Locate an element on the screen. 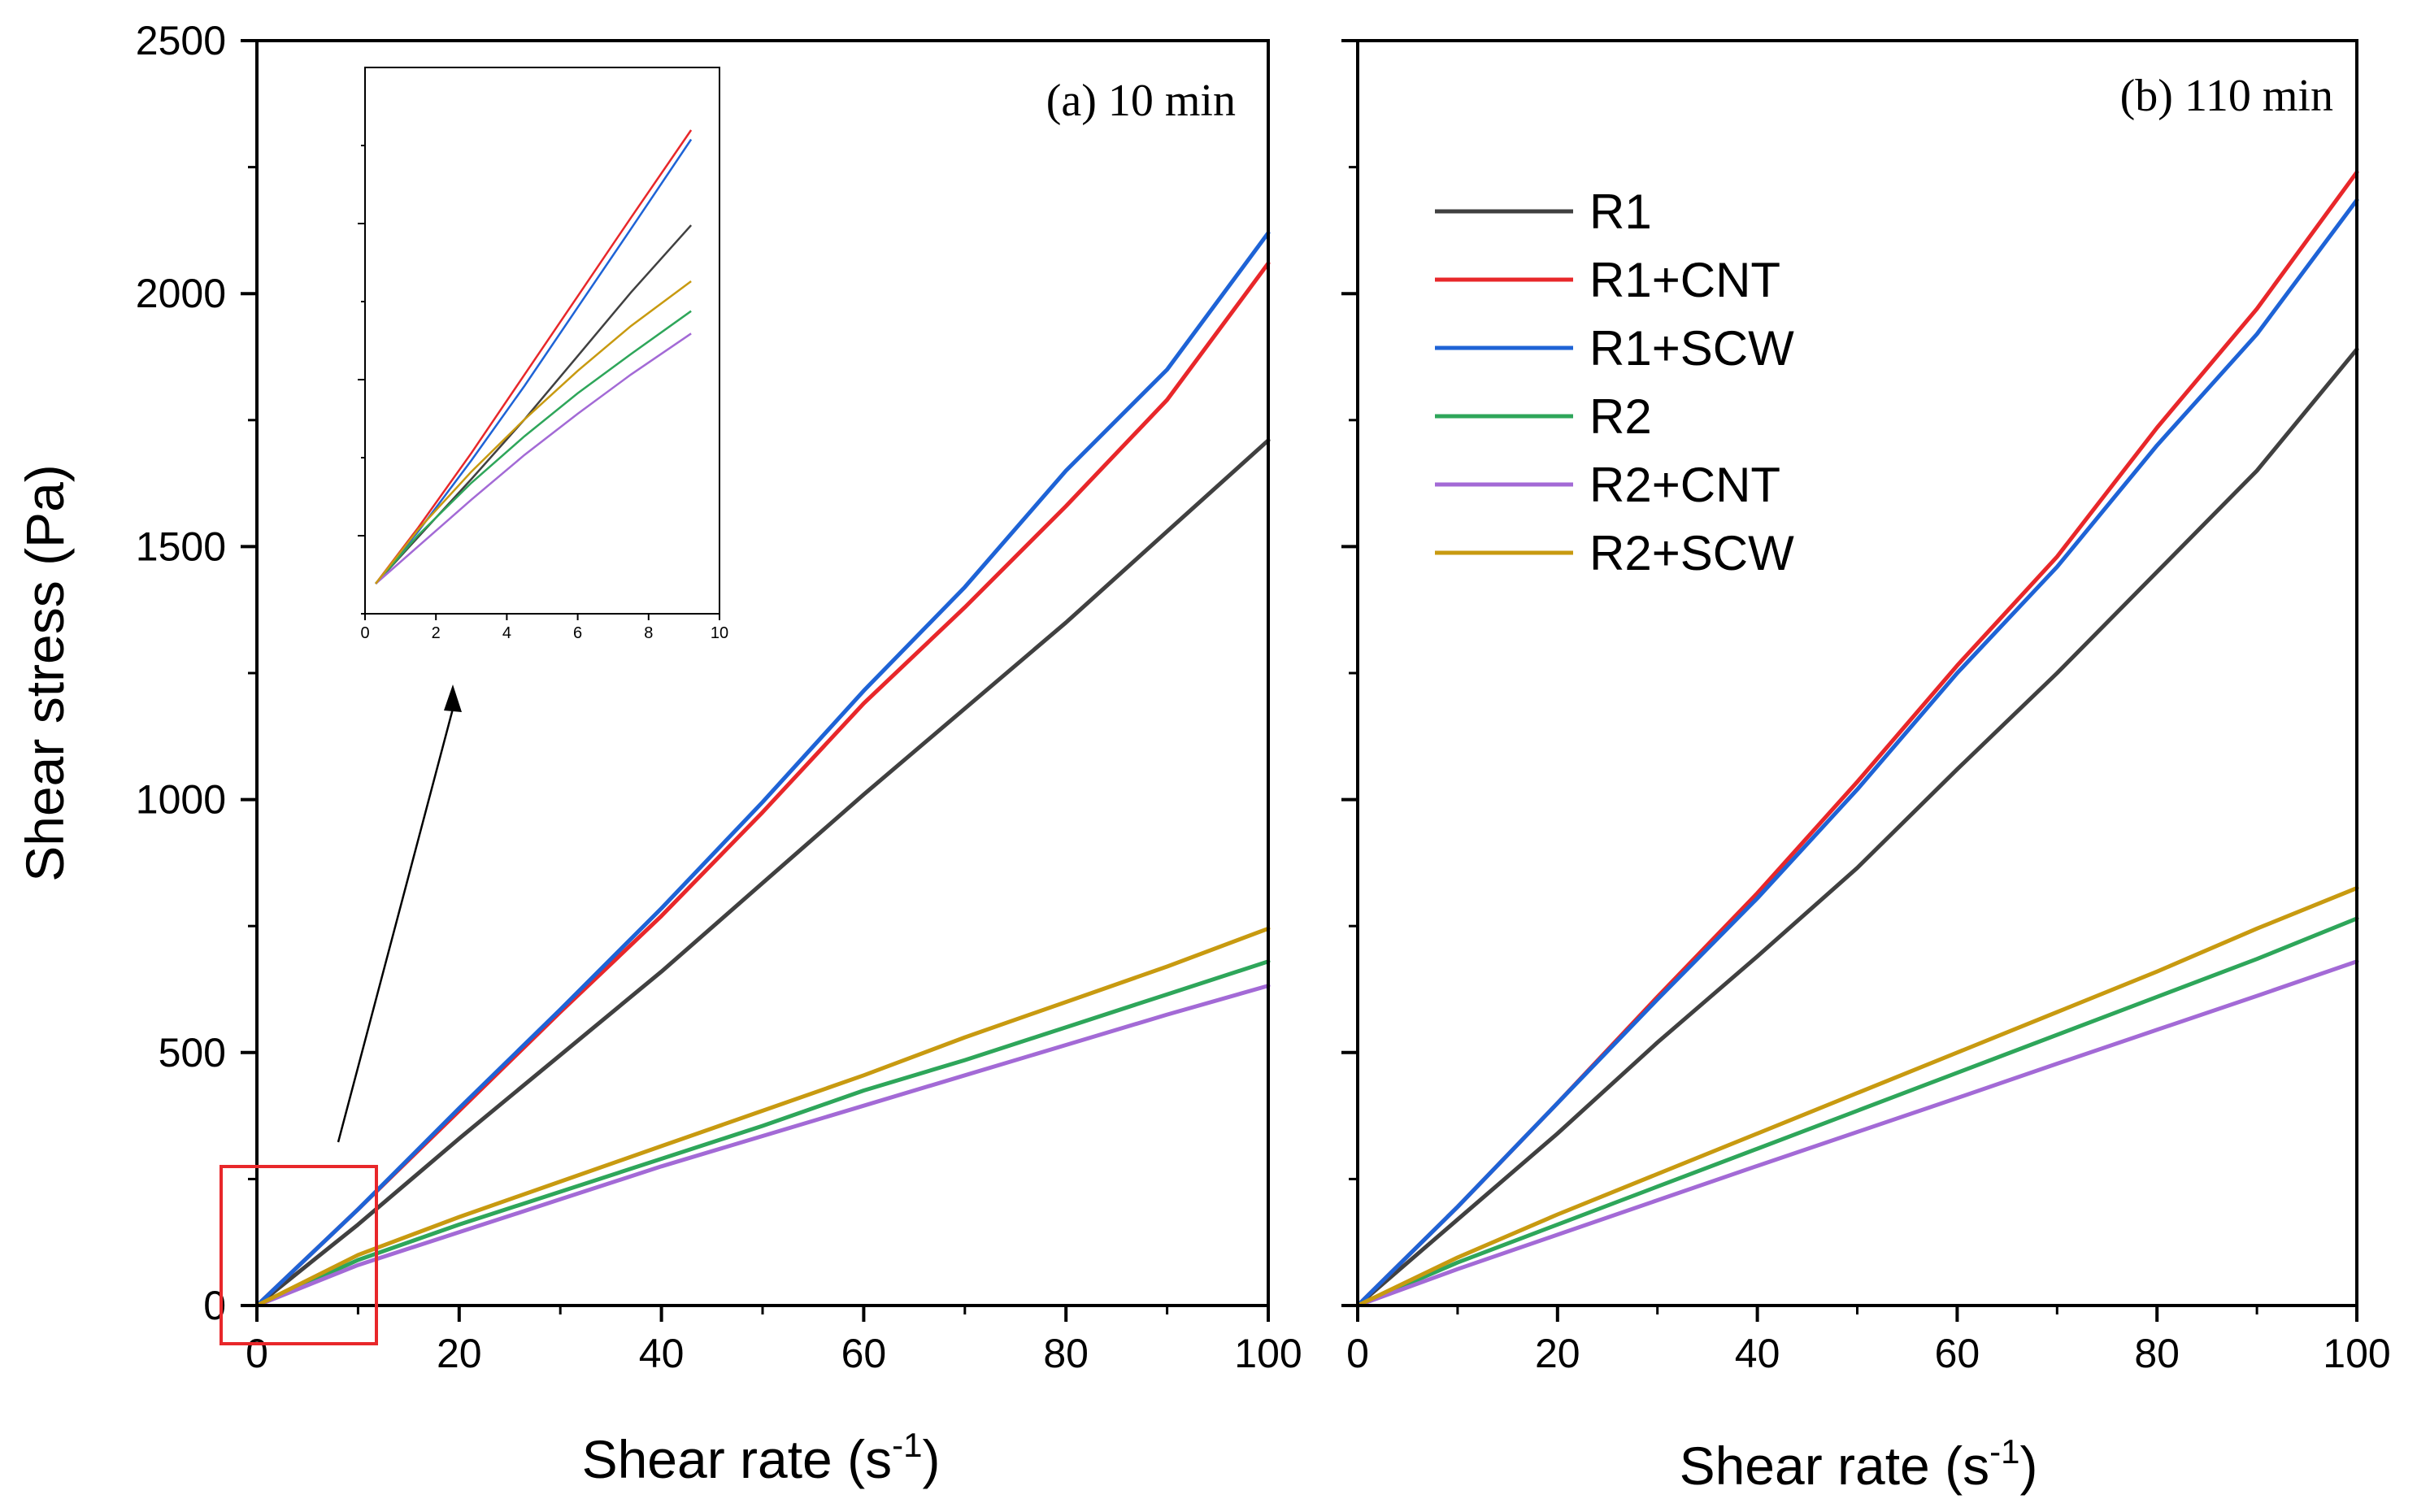  inset-series-r1-cnt is located at coordinates (534, 356).